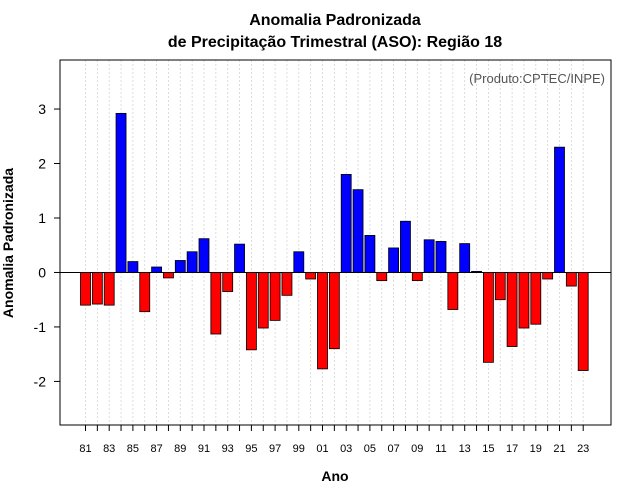 The height and width of the screenshot is (500, 640). I want to click on bar-1981, so click(85, 289).